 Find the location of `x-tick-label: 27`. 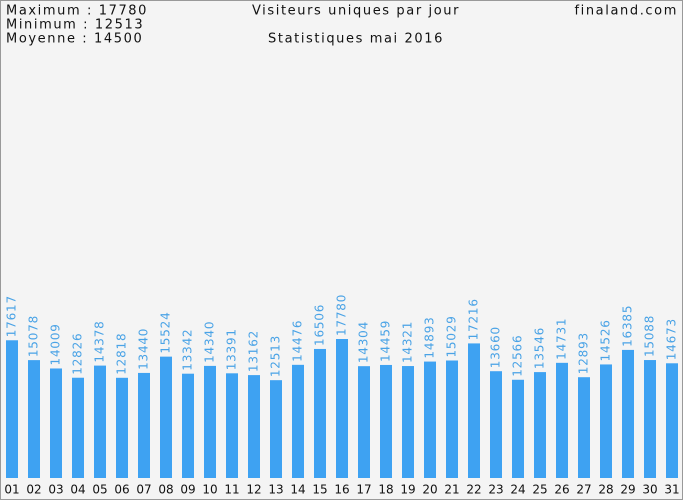

x-tick-label: 27 is located at coordinates (583, 490).